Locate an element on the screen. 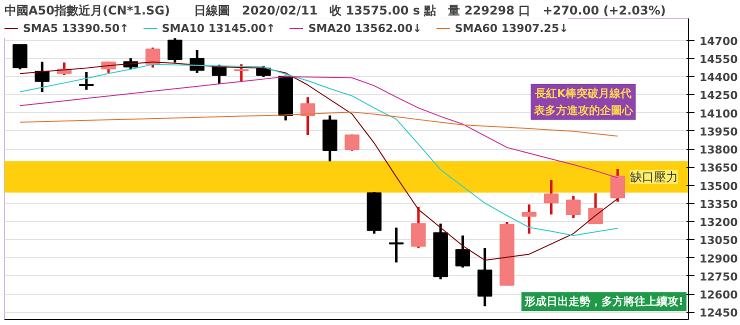 Image resolution: width=740 pixels, height=325 pixels. y-tick-label: 12600 is located at coordinates (719, 295).